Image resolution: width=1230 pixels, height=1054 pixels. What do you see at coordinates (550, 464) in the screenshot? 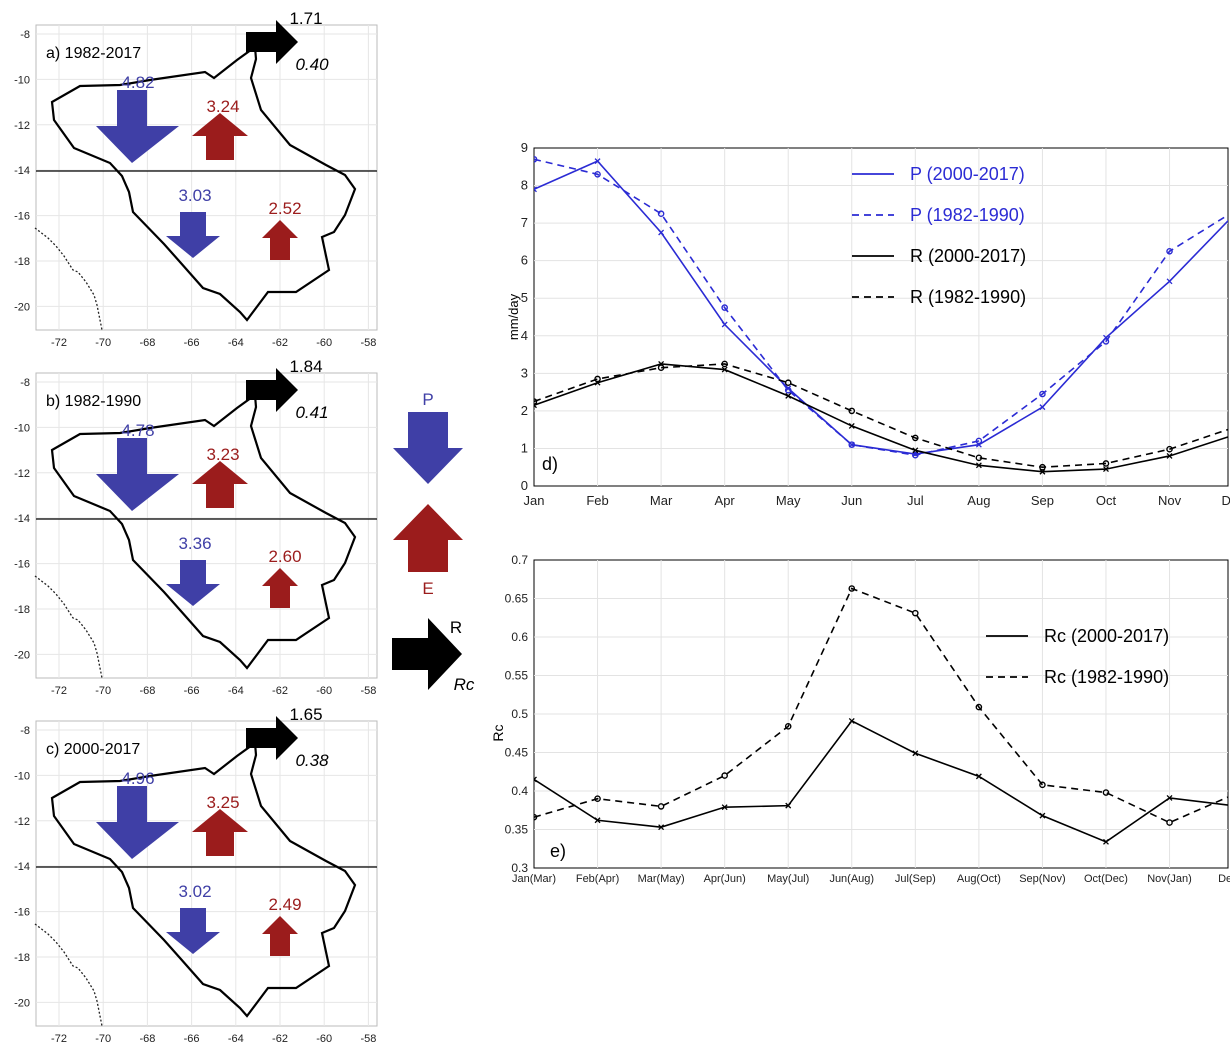
I see `chart-d-panel-label: d)` at bounding box center [550, 464].